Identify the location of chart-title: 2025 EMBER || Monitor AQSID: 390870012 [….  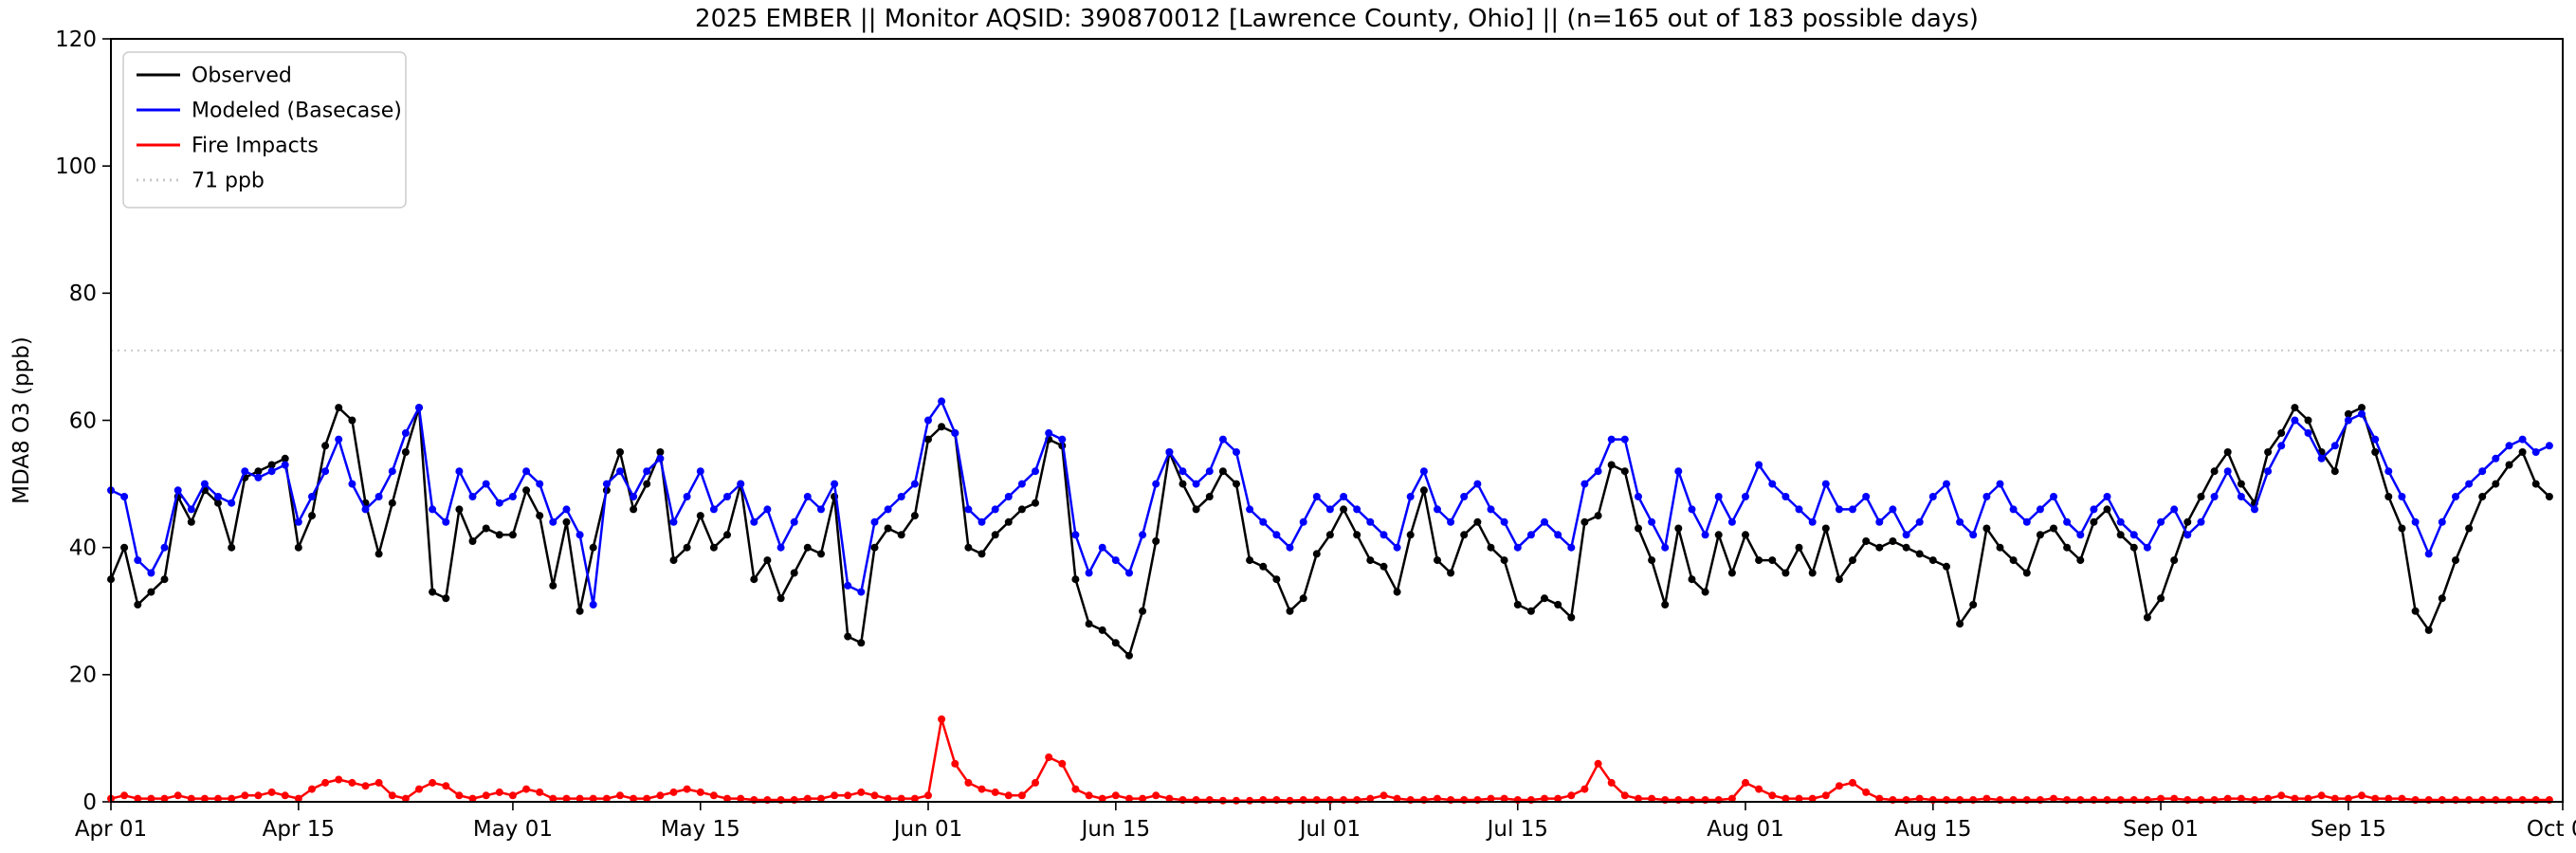
(1337, 19).